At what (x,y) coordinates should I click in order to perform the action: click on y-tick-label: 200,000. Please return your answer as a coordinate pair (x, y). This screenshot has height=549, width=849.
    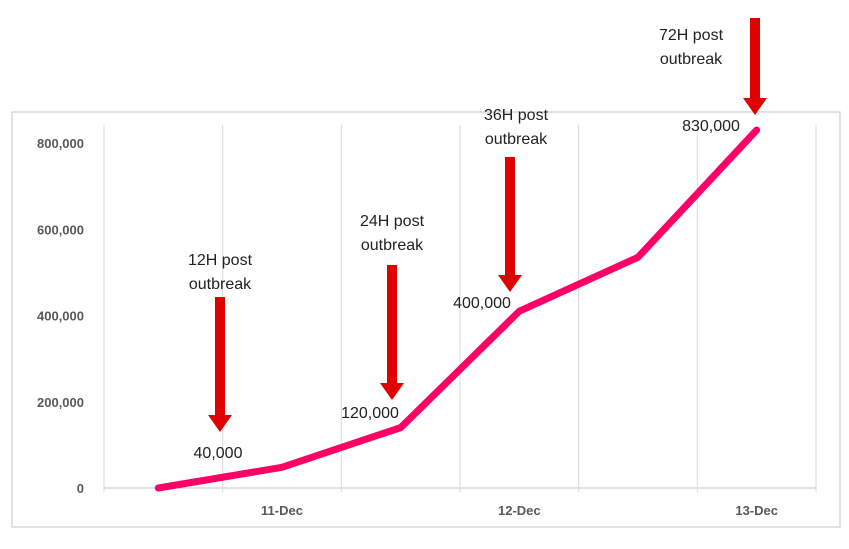
    Looking at the image, I should click on (60, 402).